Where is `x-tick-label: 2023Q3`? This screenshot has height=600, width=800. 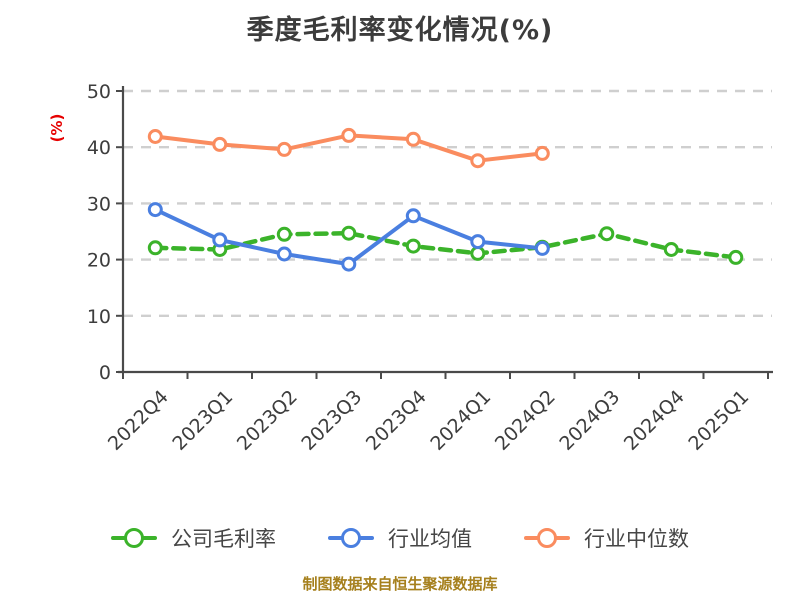 x-tick-label: 2023Q3 is located at coordinates (331, 420).